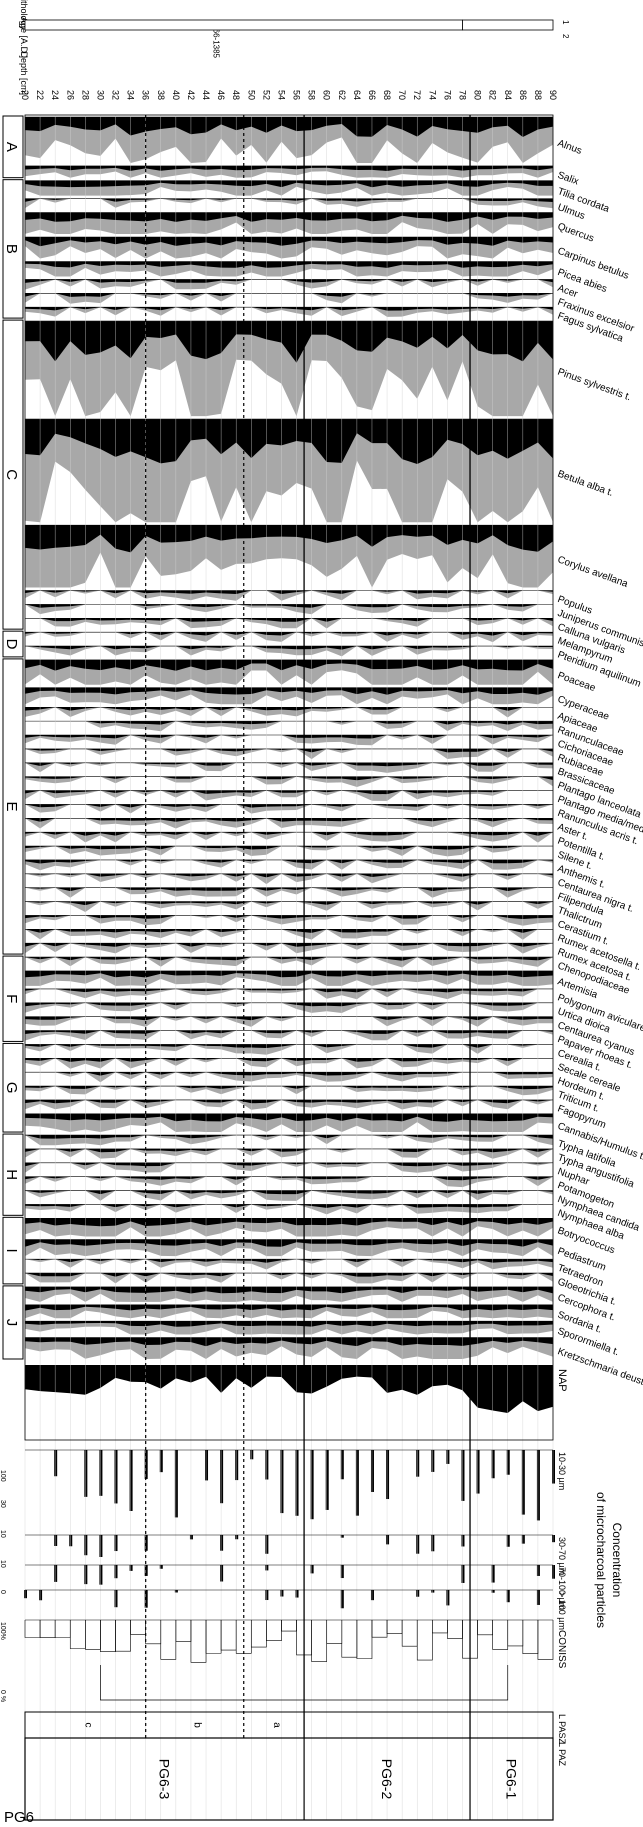 This screenshot has width=643, height=1827. What do you see at coordinates (85, 95) in the screenshot?
I see `depth-tick-label: 28` at bounding box center [85, 95].